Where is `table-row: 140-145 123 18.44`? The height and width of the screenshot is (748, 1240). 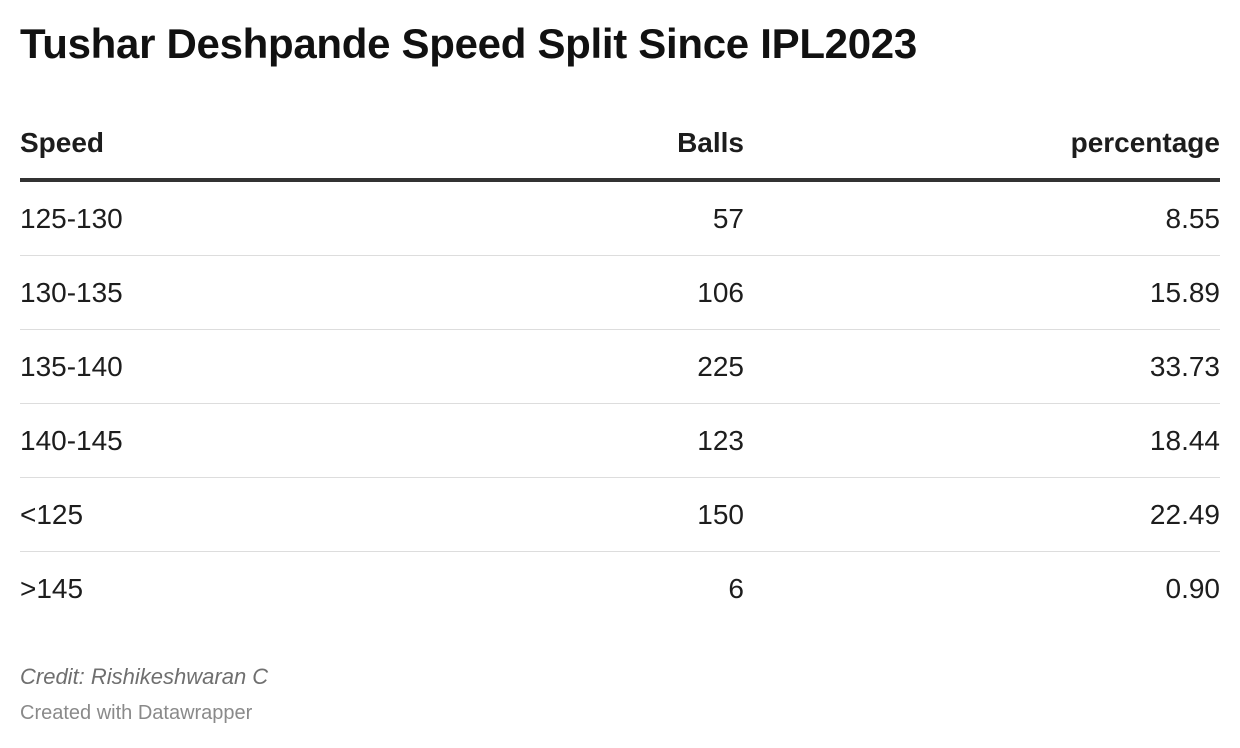
table-row: 140-145 123 18.44 is located at coordinates (620, 440).